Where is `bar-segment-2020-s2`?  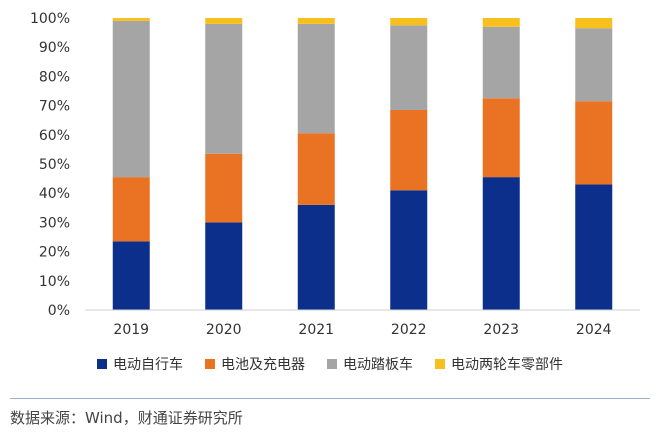 bar-segment-2020-s2 is located at coordinates (224, 88).